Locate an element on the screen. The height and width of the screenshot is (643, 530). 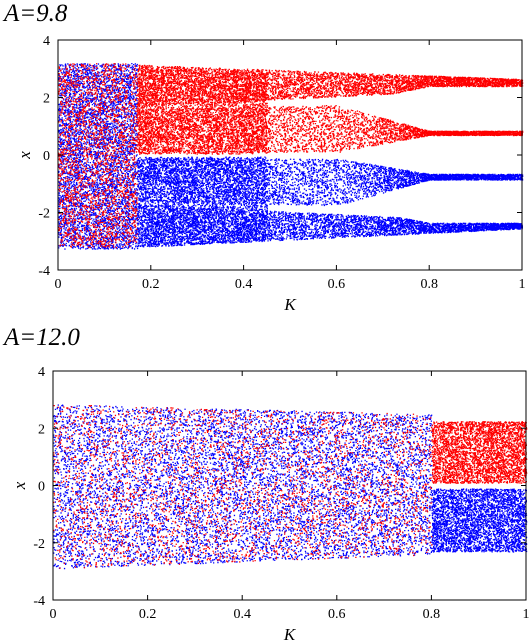
series-red-mixed-region is located at coordinates (98, 156).